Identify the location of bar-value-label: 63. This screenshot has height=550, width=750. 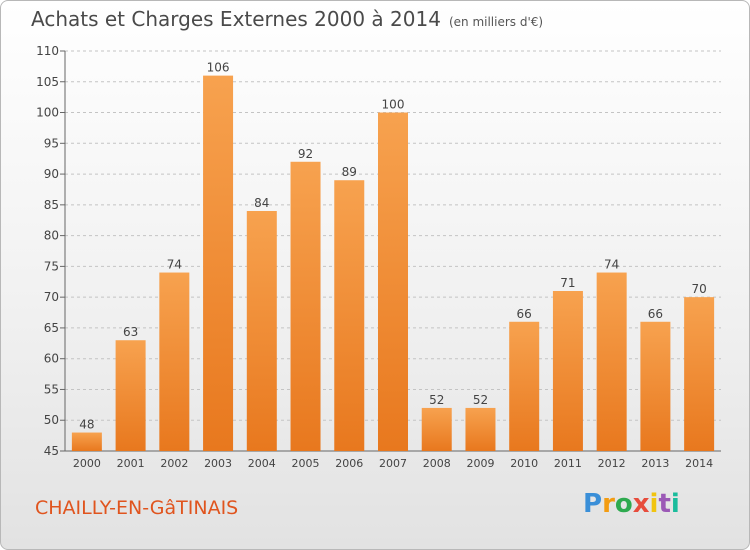
(130, 332).